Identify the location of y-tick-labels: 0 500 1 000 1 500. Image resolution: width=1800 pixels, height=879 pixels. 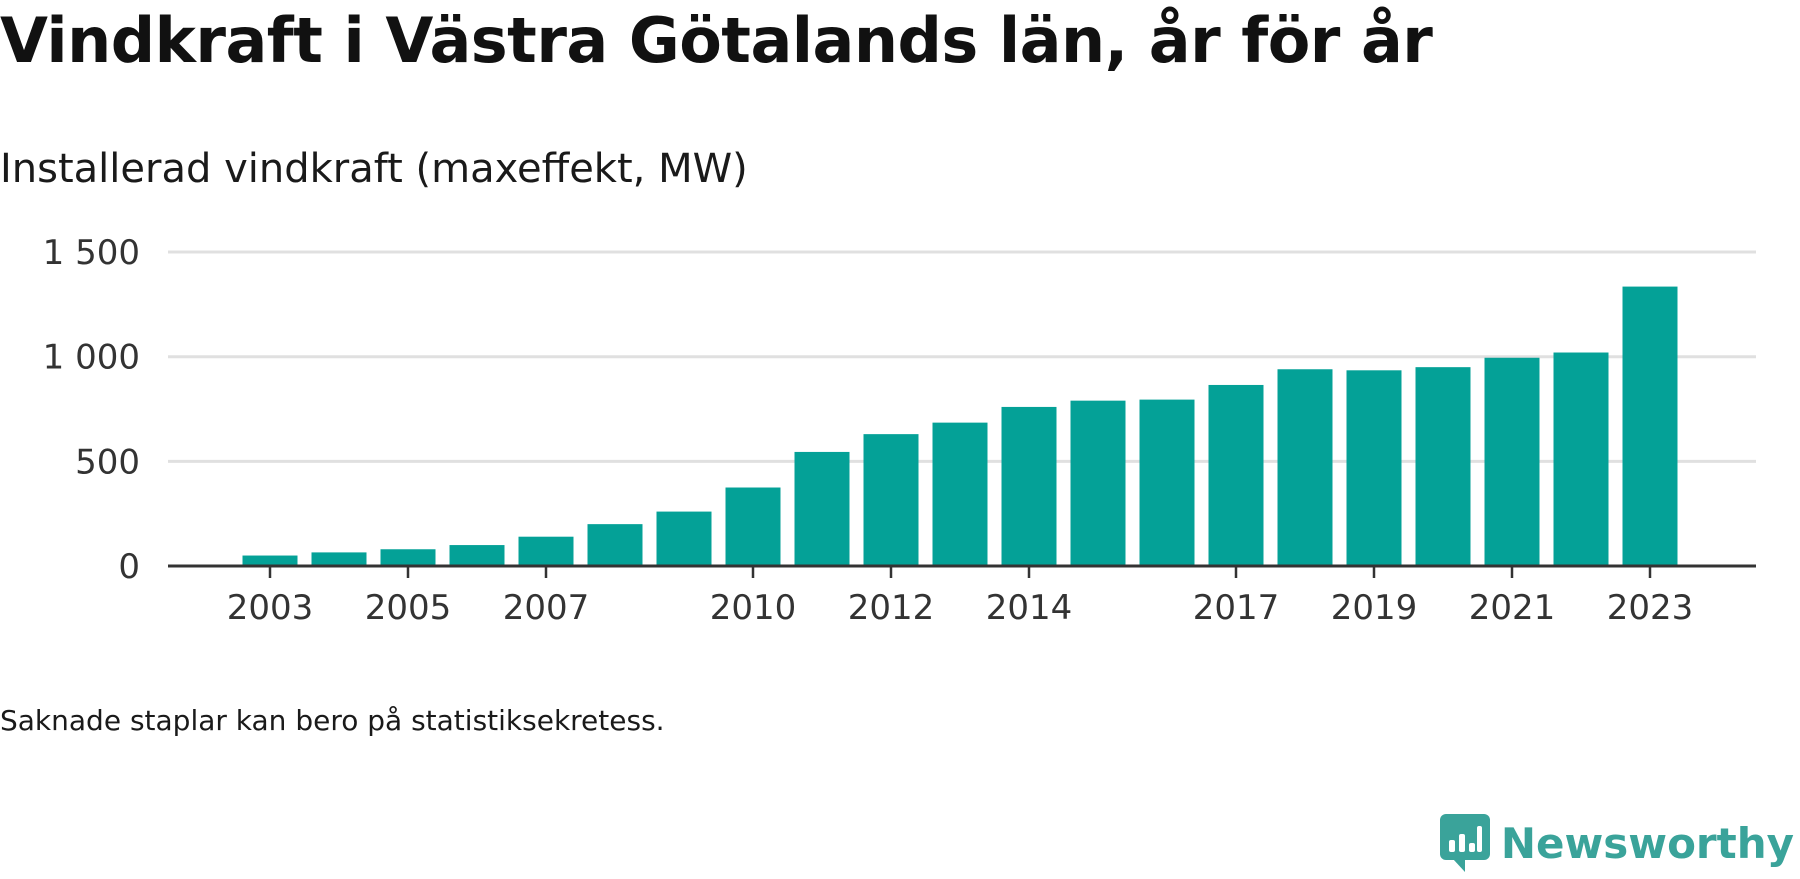
(91, 410).